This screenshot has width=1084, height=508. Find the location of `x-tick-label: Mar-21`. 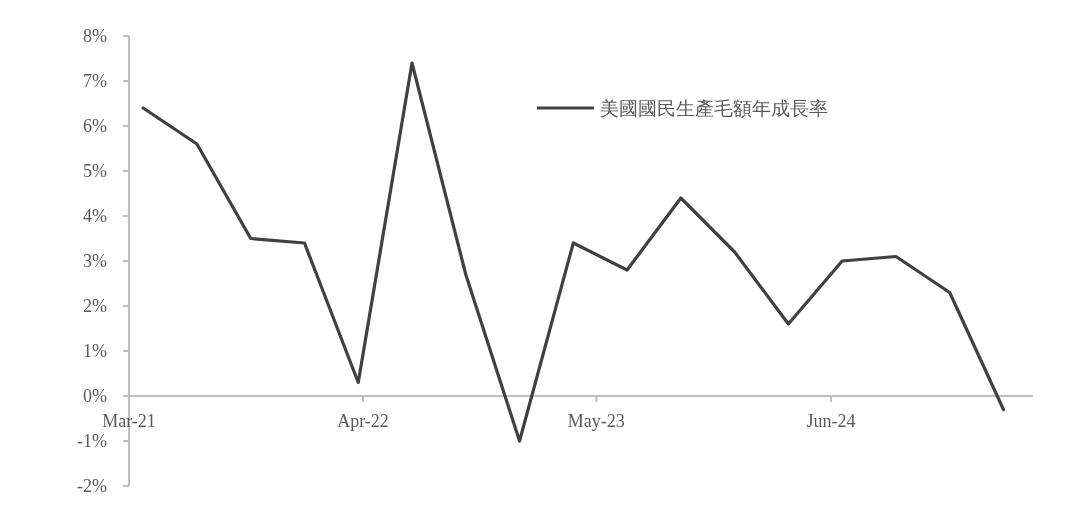

x-tick-label: Mar-21 is located at coordinates (129, 421).